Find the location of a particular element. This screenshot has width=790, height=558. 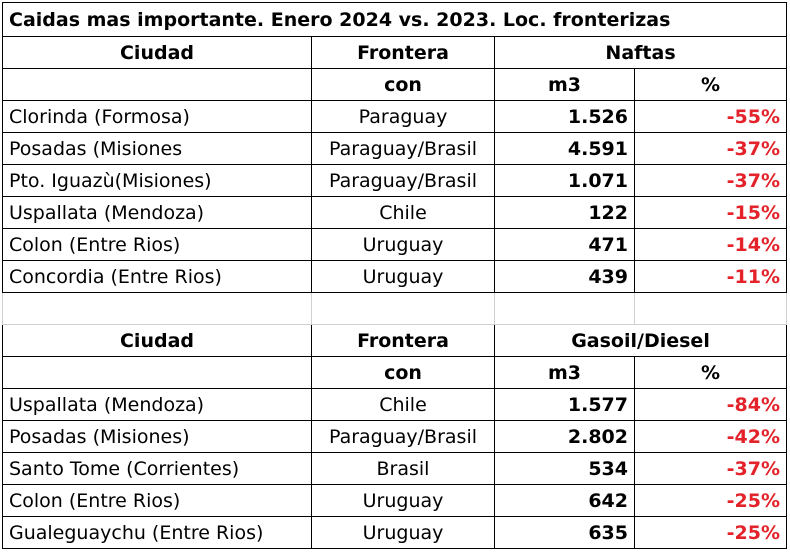

city: Pto. Iguazù(Misiones) is located at coordinates (157, 180).